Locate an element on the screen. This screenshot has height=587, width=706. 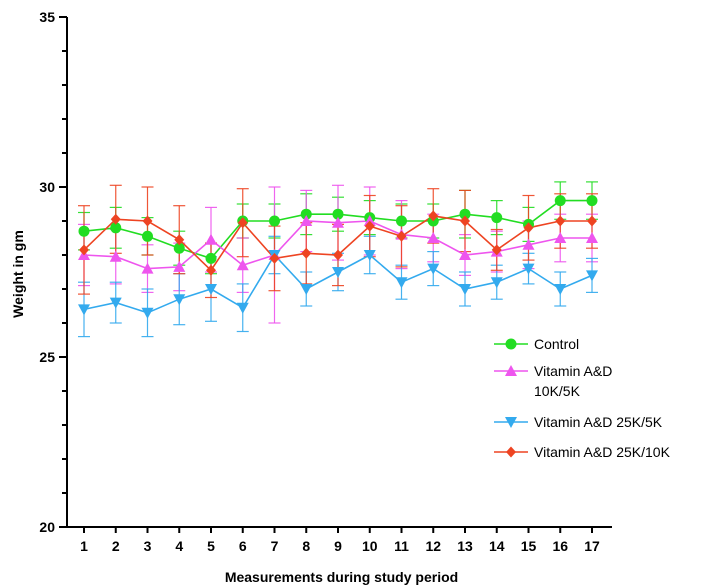
y-tick-label: 30 is located at coordinates (47, 187).